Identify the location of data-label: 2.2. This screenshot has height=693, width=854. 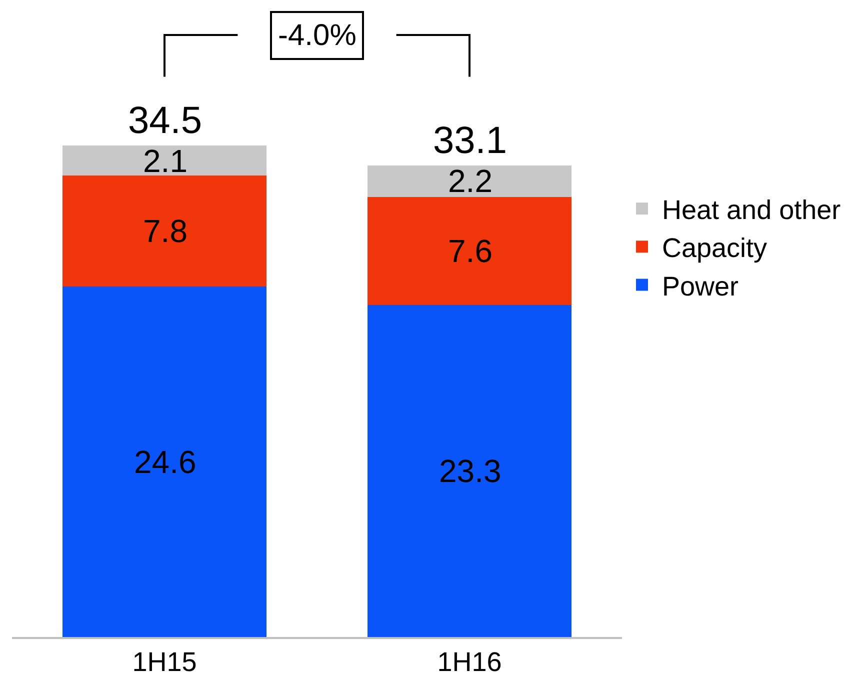
(470, 181).